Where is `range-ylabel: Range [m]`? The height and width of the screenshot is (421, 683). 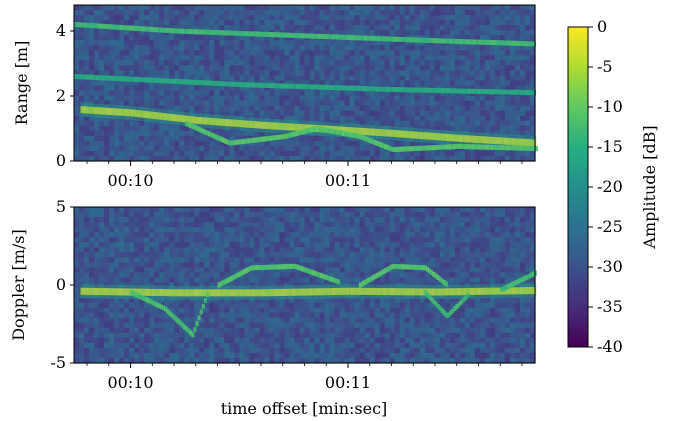
range-ylabel: Range [m] is located at coordinates (21, 83).